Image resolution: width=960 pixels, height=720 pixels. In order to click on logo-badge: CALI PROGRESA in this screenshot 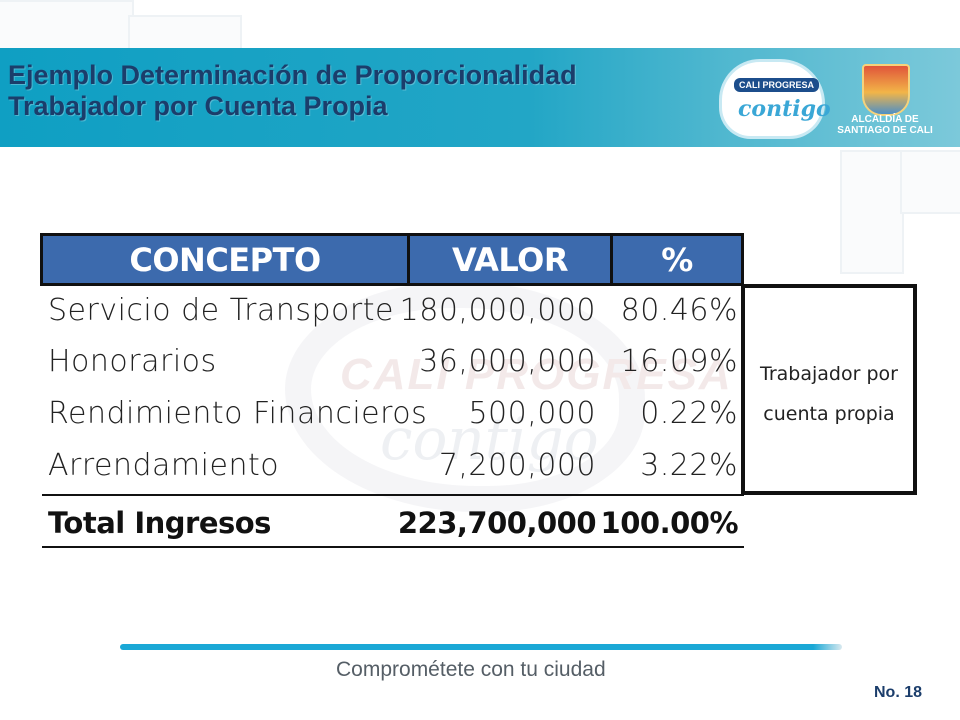, I will do `click(777, 85)`.